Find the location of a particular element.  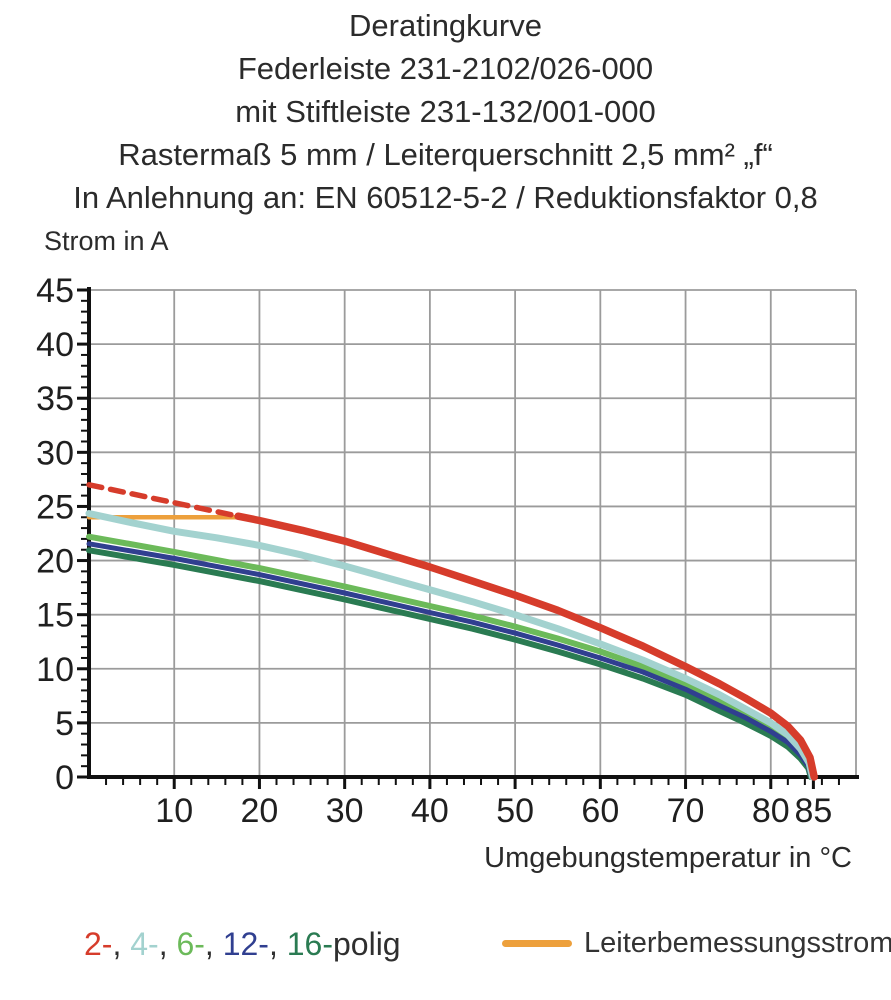

y-axis-title: Strom in A is located at coordinates (106, 241).